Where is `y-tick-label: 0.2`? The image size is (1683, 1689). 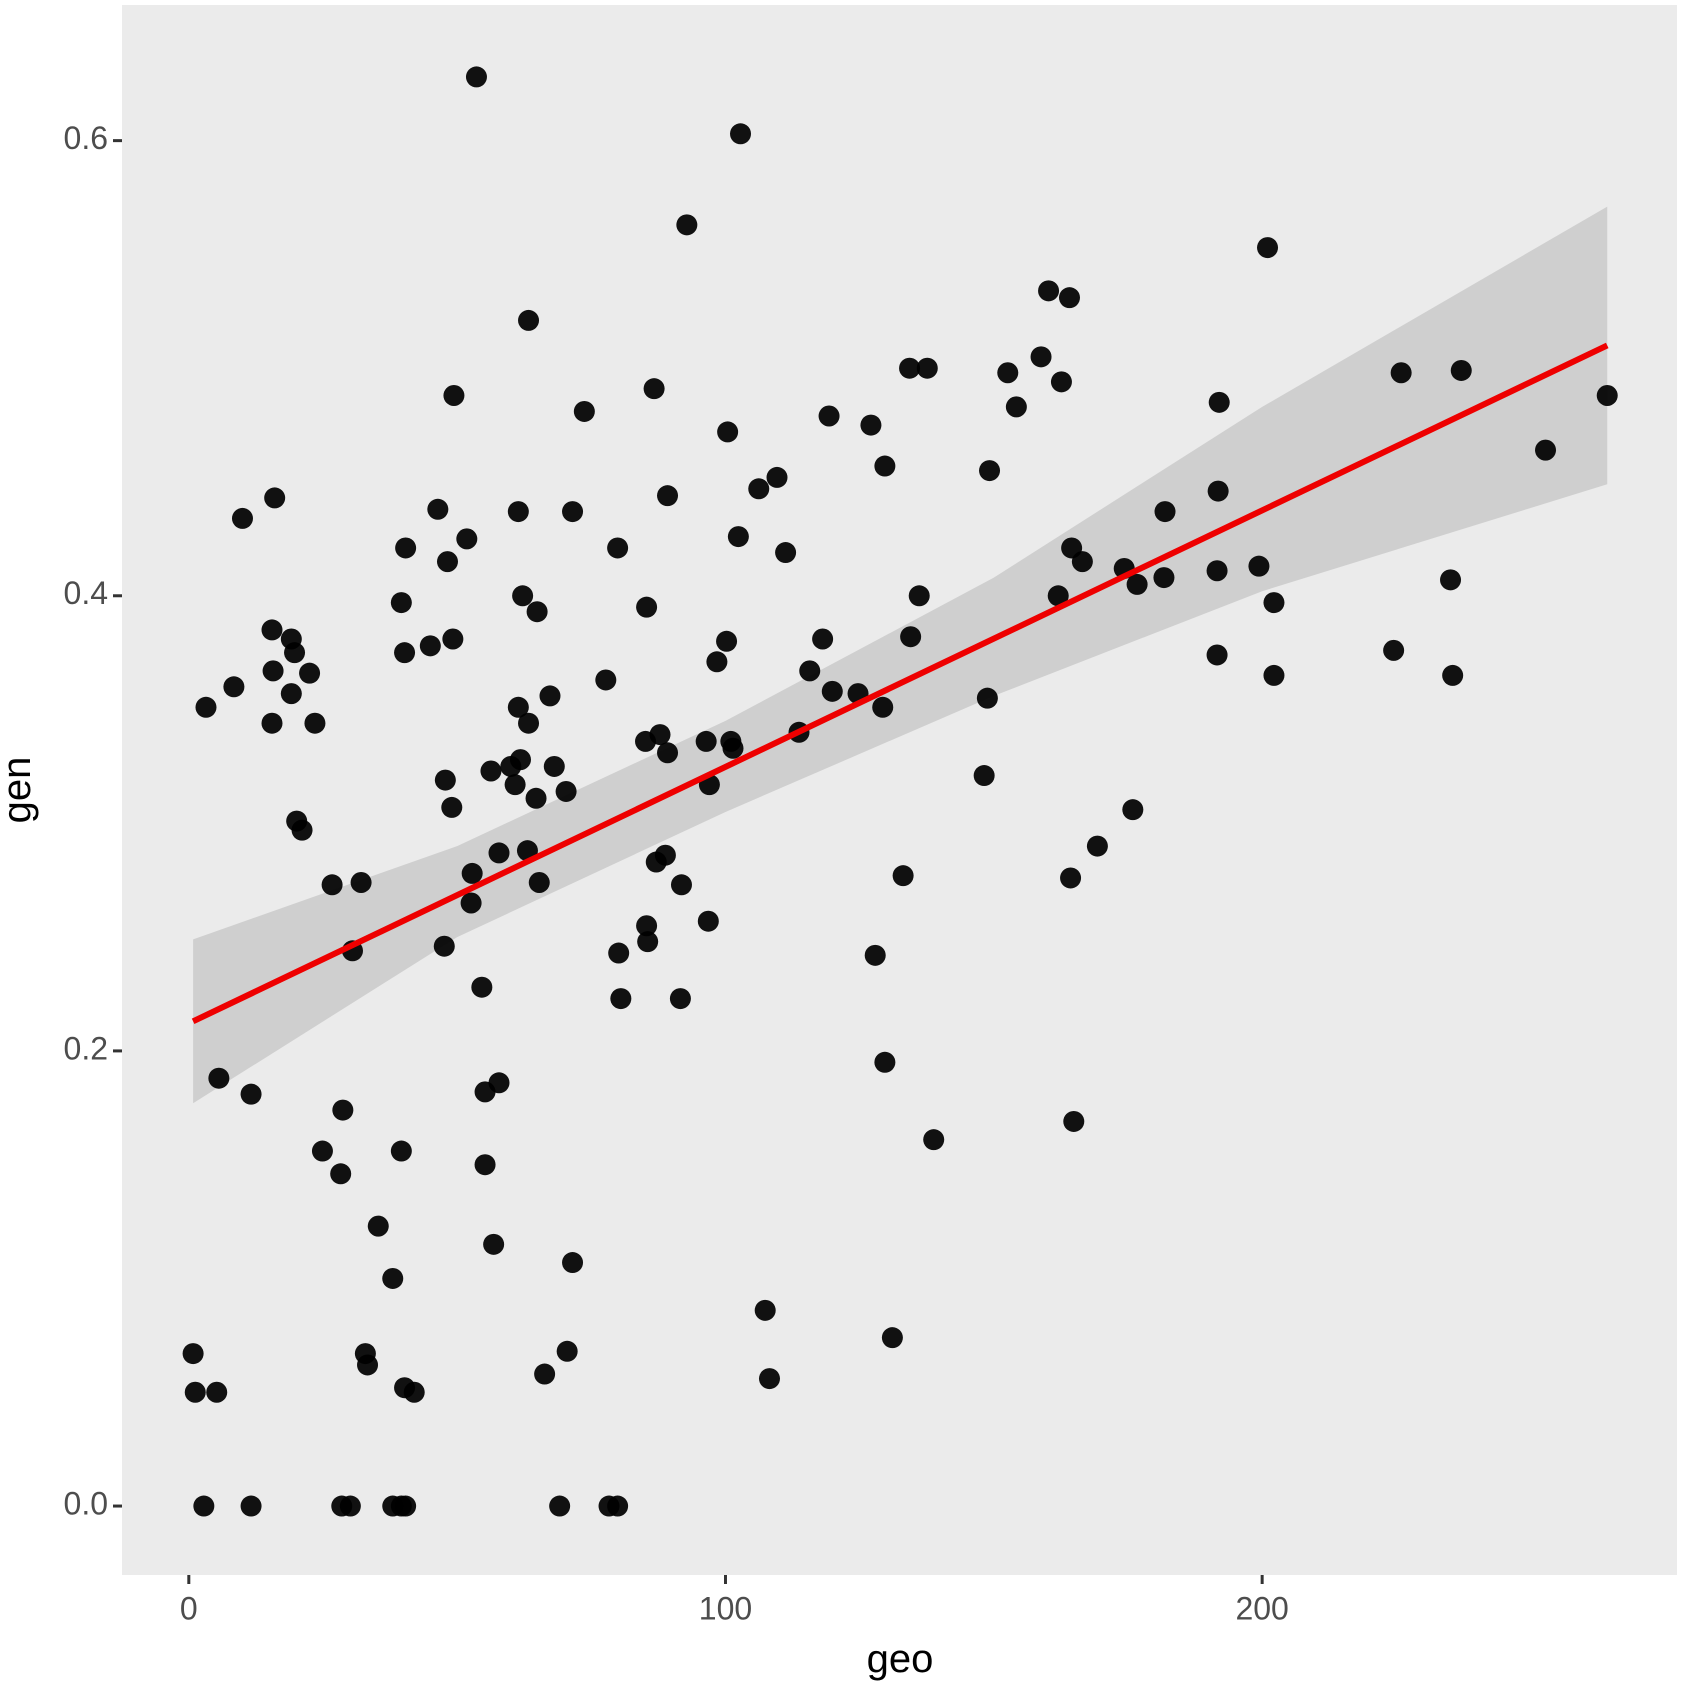 y-tick-label: 0.2 is located at coordinates (86, 1048).